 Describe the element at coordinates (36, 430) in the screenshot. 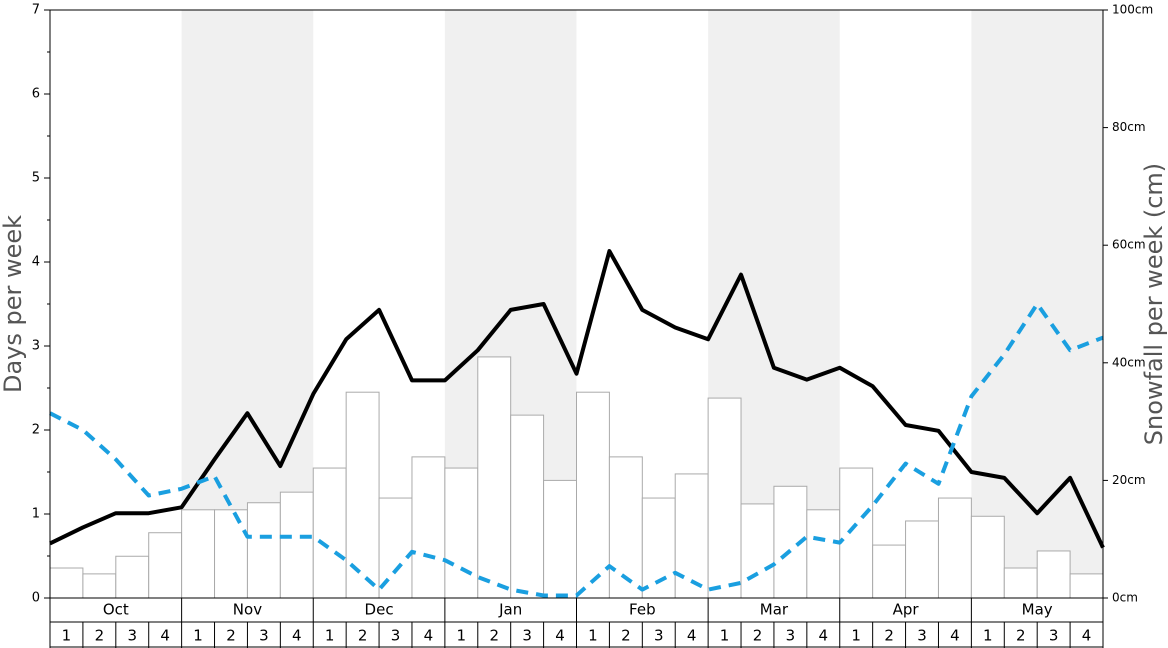

I see `y-tick-label: 2` at that location.